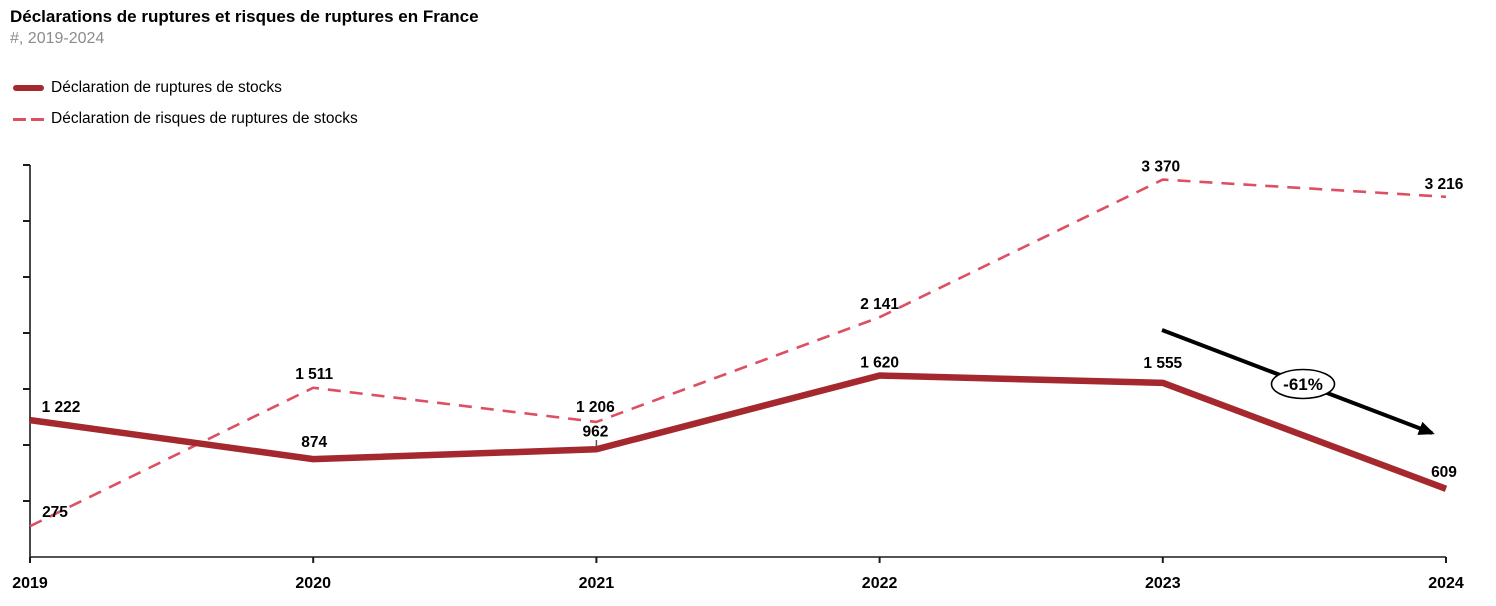 The height and width of the screenshot is (606, 1496). What do you see at coordinates (595, 407) in the screenshot?
I see `data-label: 1 206` at bounding box center [595, 407].